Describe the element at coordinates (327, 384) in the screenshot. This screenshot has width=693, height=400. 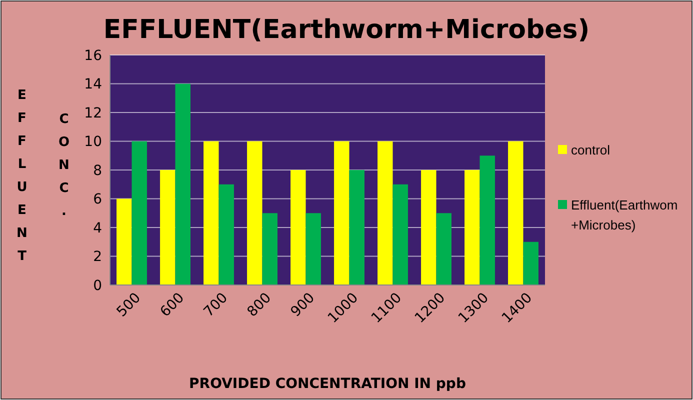
I see `x-axis-title: PROVIDED CONCENTRATION IN ppb` at that location.